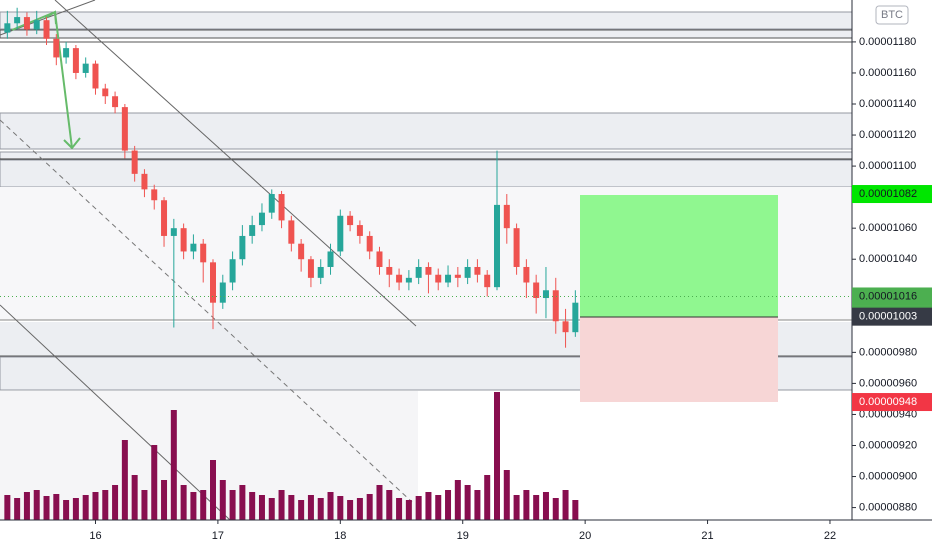  What do you see at coordinates (115, 412) in the screenshot?
I see `trend-line` at bounding box center [115, 412].